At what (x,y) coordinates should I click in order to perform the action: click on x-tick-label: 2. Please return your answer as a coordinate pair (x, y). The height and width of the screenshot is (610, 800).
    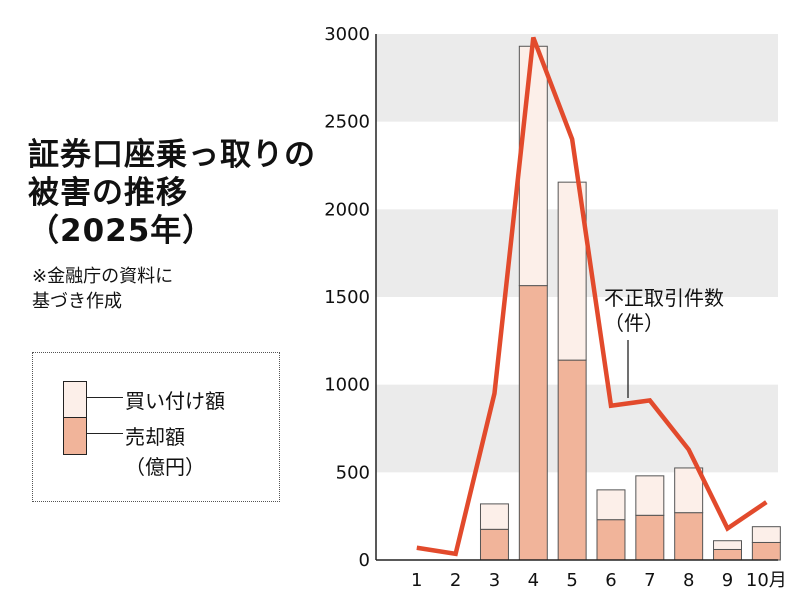
    Looking at the image, I should click on (455, 580).